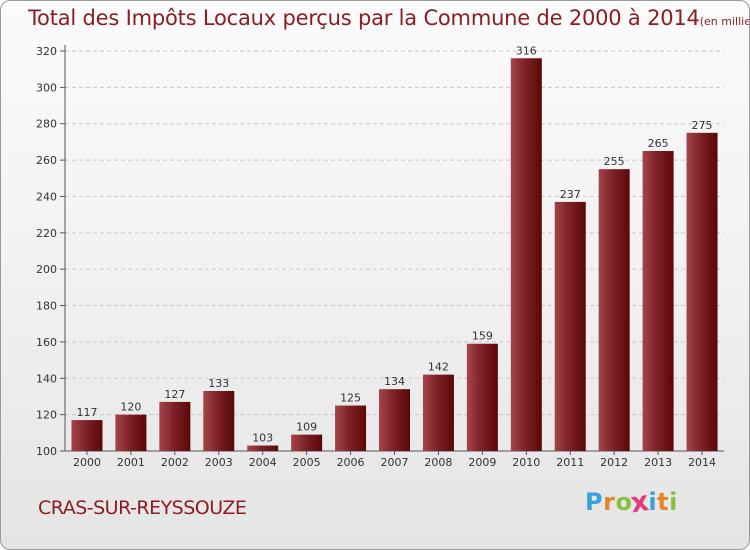 This screenshot has height=550, width=750. Describe the element at coordinates (658, 301) in the screenshot. I see `bar-2013` at that location.